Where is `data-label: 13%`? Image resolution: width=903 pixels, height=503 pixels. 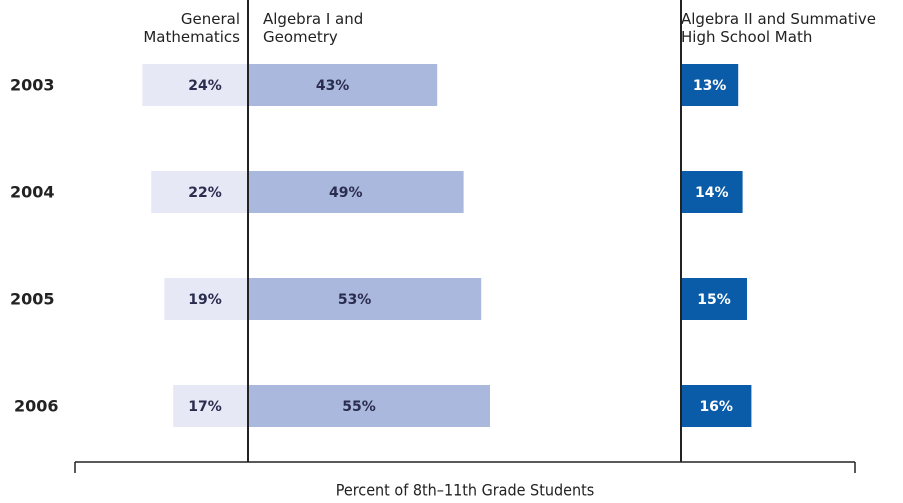
data-label: 13% is located at coordinates (710, 86).